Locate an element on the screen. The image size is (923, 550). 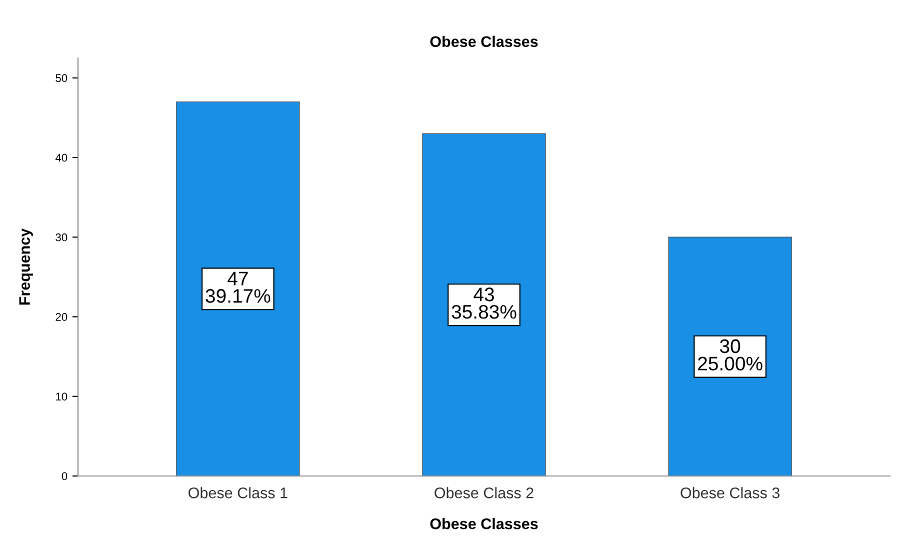
data-label: 30 25.00% is located at coordinates (730, 354).